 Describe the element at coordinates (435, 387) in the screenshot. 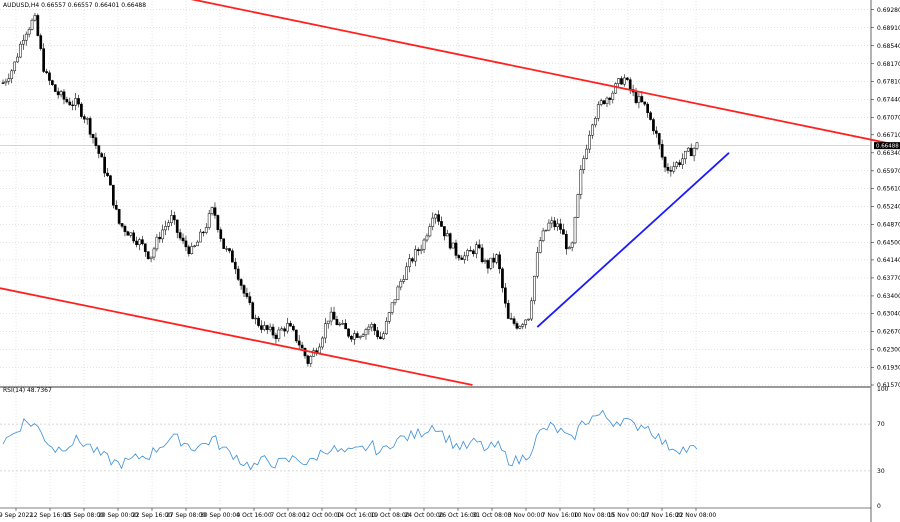

I see `panel-separator` at that location.